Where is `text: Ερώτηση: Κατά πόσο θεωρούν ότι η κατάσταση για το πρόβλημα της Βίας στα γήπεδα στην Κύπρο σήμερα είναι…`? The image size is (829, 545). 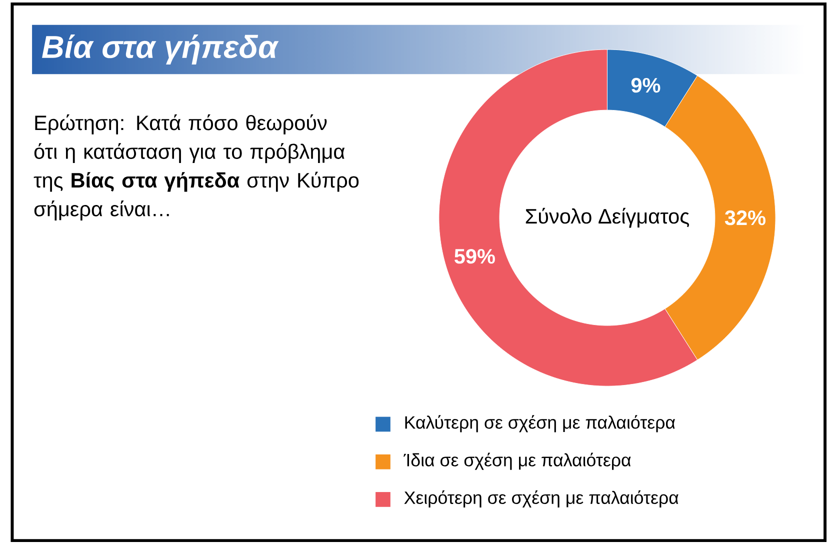
text: Ερώτηση: Κατά πόσο θεωρούν ότι η κατάσταση για το πρόβλημα της Βίας στα γήπεδα στην Κύπρο σήμερα είναι… is located at coordinates (196, 167).